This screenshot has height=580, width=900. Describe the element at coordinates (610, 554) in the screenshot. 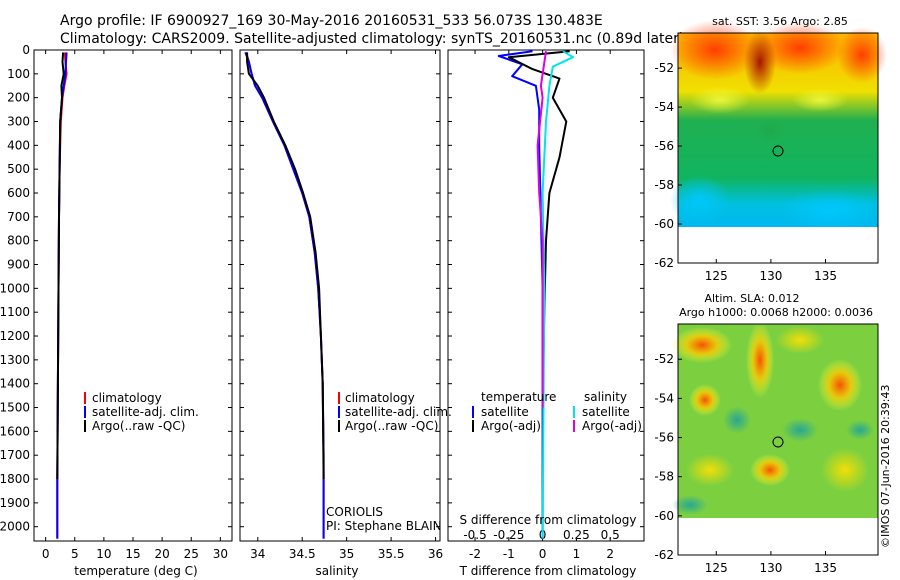

I see `x-tick-label: 2` at that location.